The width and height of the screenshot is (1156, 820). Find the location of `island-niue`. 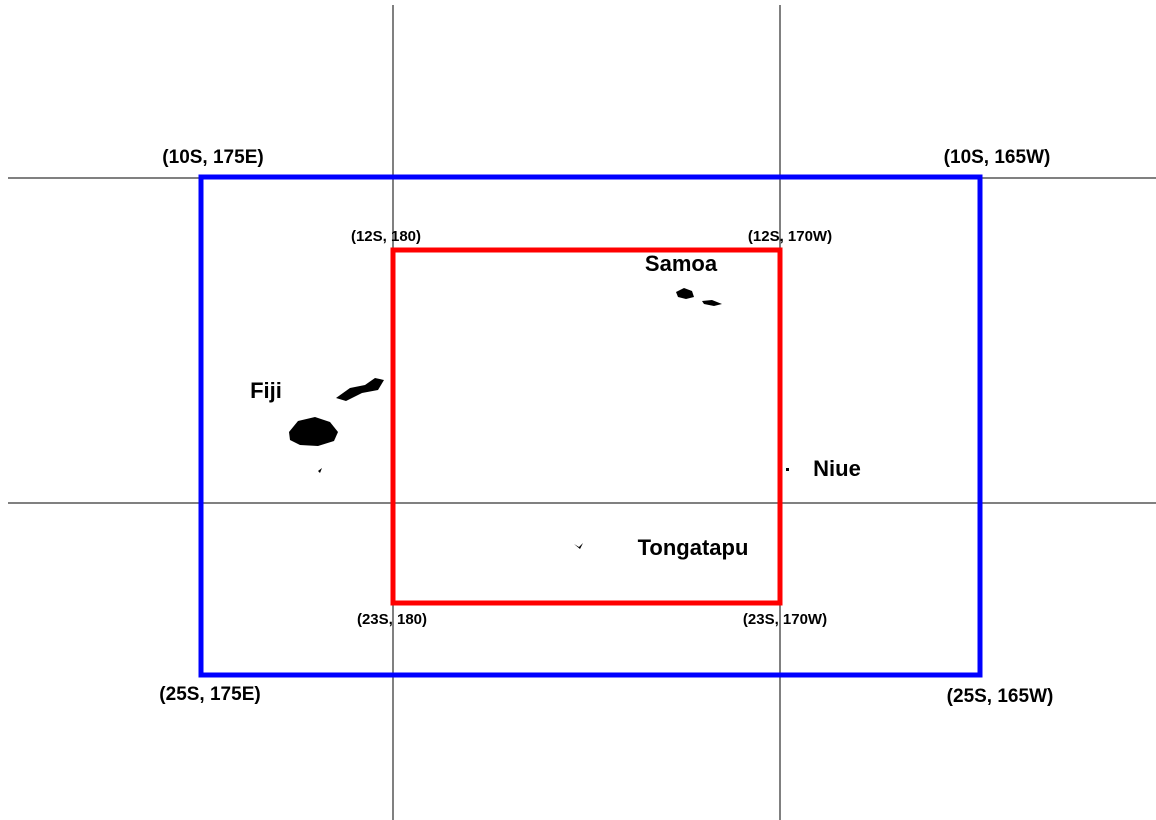

island-niue is located at coordinates (787, 469).